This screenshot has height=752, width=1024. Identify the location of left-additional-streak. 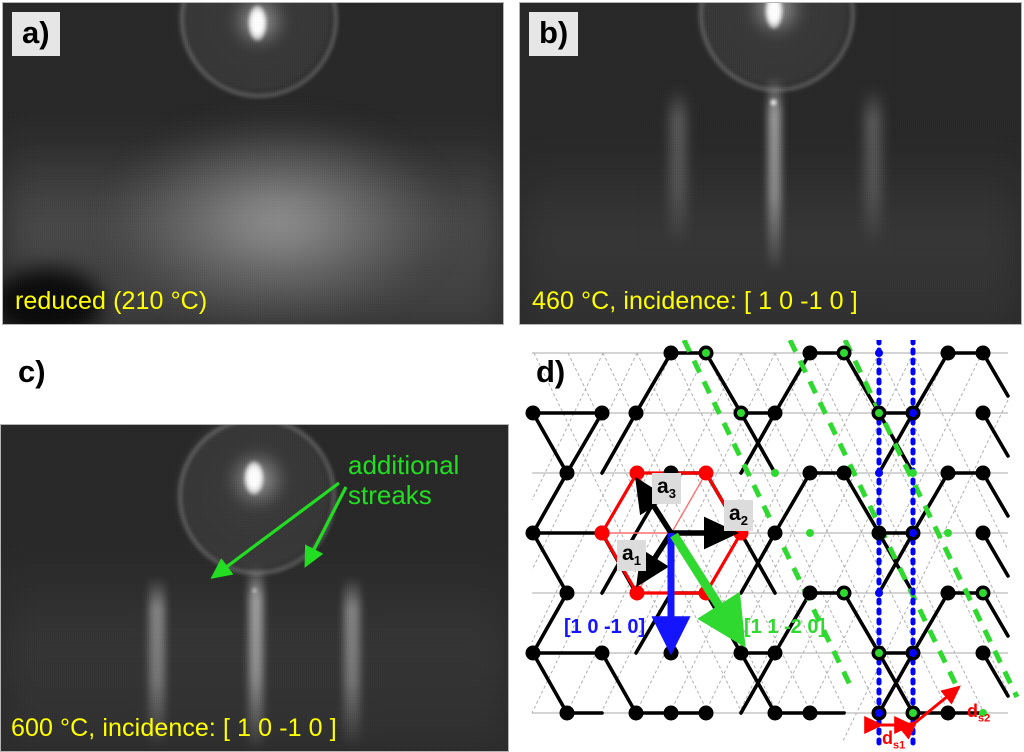
(157, 662).